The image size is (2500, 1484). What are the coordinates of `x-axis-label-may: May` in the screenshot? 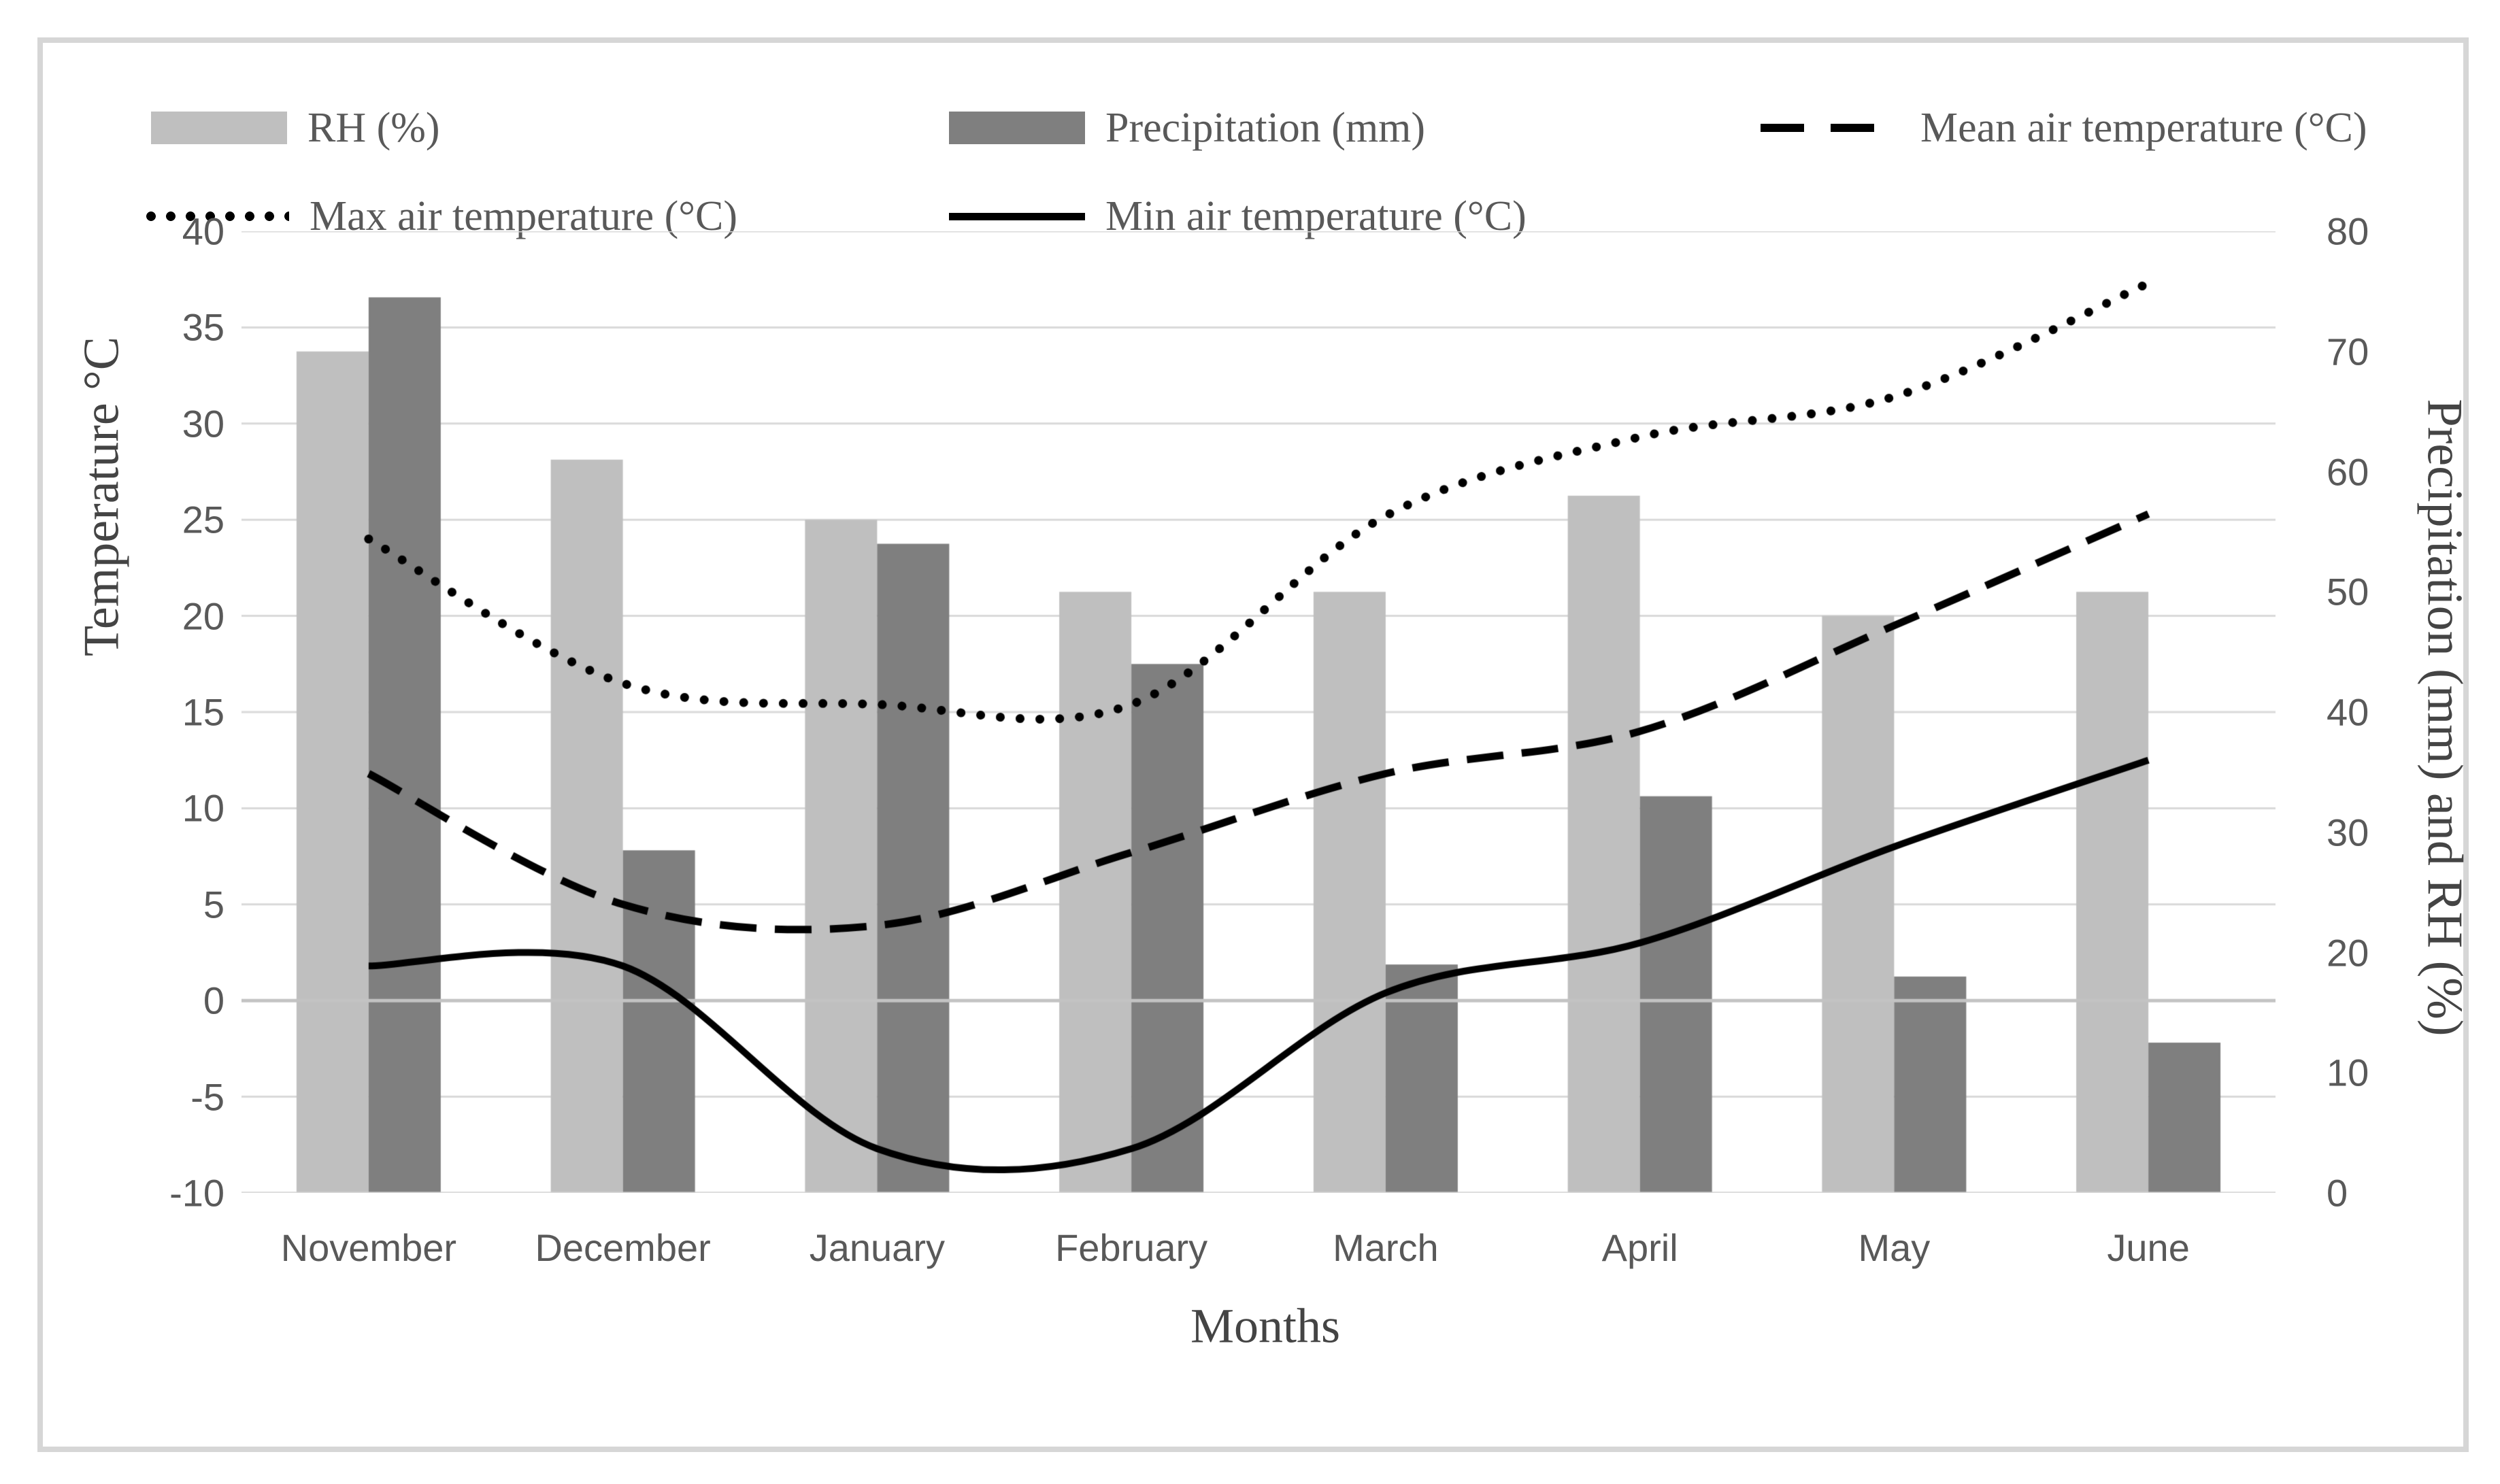 It's located at (1894, 1247).